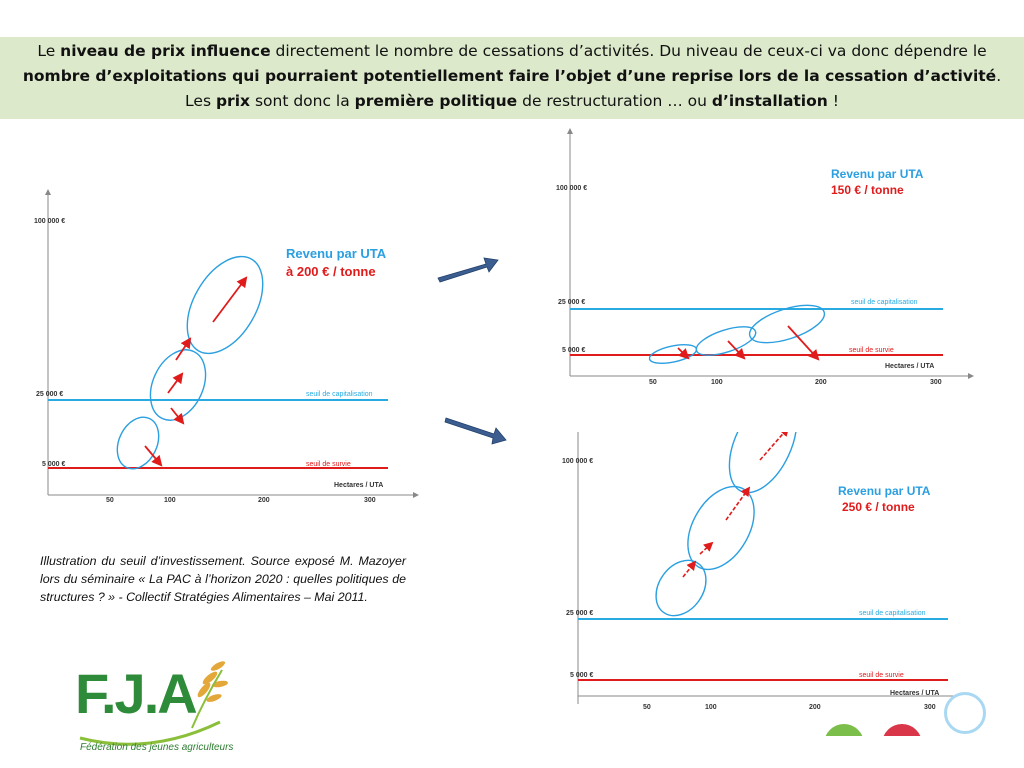 The width and height of the screenshot is (1024, 768). I want to click on header-bold-text: première politique, so click(436, 101).